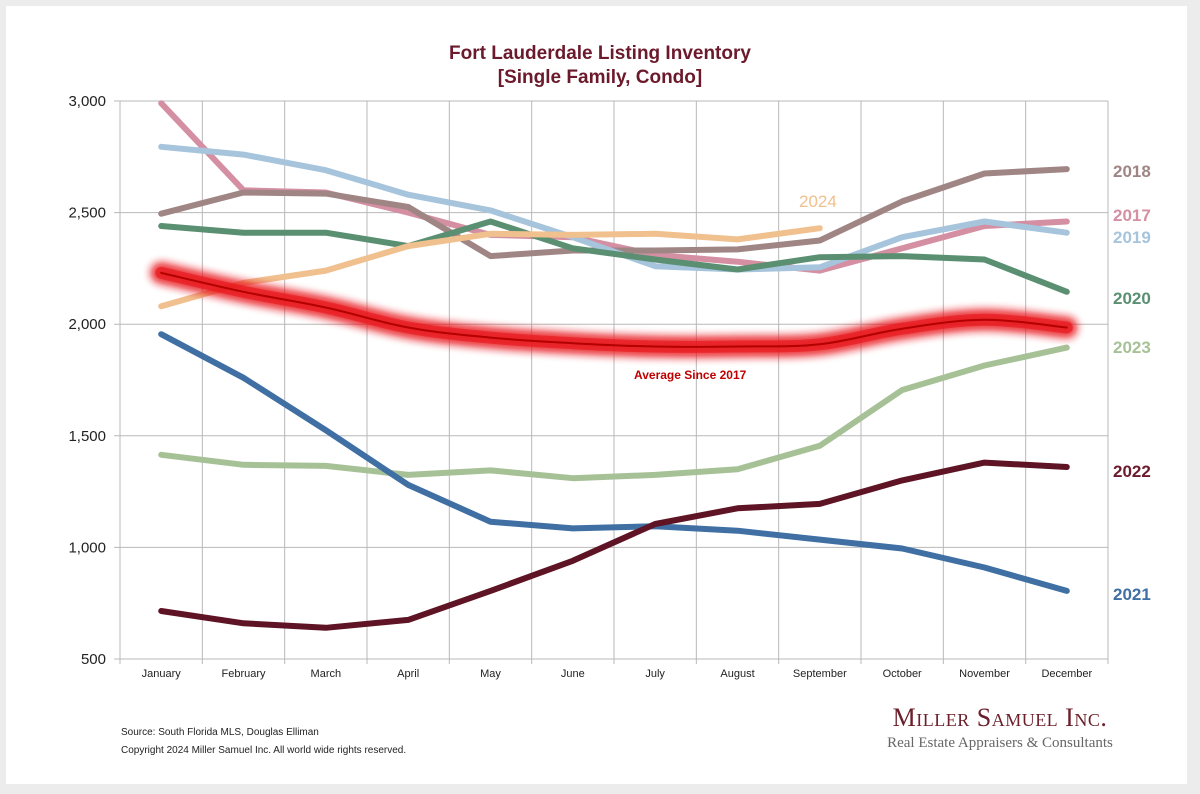 The height and width of the screenshot is (794, 1200). What do you see at coordinates (87, 101) in the screenshot?
I see `y-tick-label: 3,000` at bounding box center [87, 101].